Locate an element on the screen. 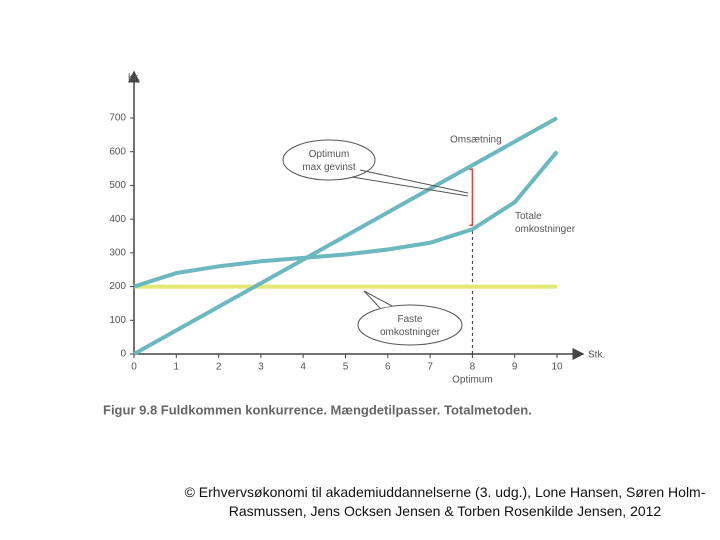 The width and height of the screenshot is (720, 540). annotation: Faste omkostninger is located at coordinates (410, 326).